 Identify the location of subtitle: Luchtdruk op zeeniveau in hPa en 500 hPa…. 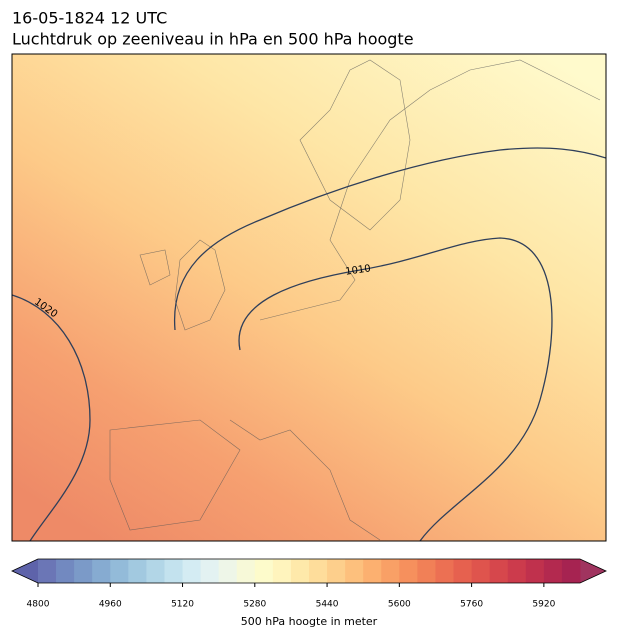
(213, 39).